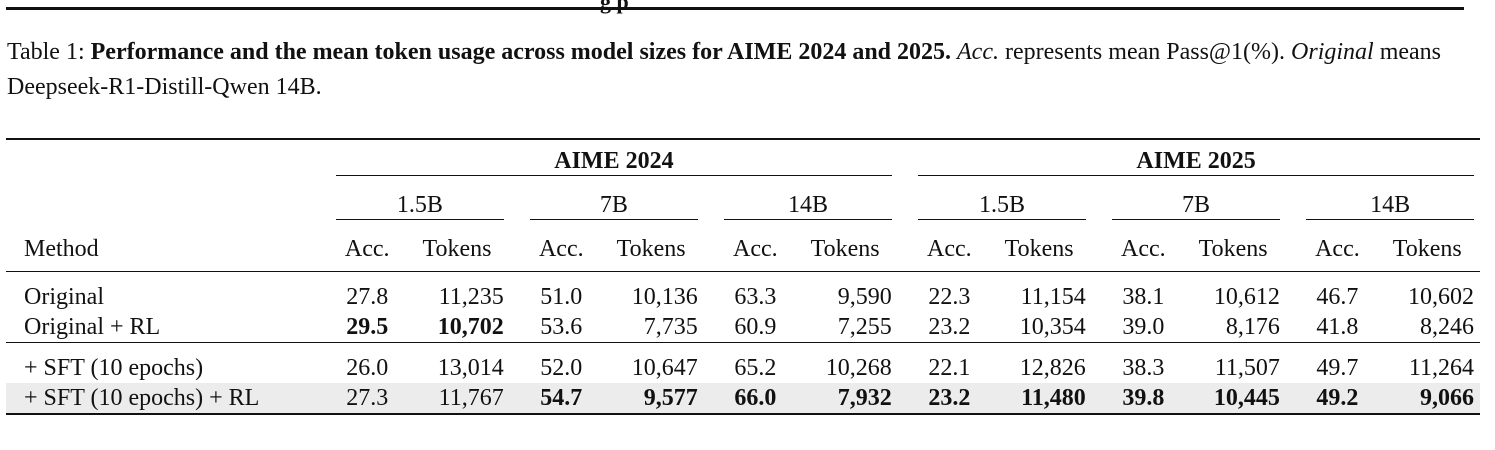 The image size is (1495, 450). What do you see at coordinates (561, 296) in the screenshot?
I see `acc-cell: 51.0` at bounding box center [561, 296].